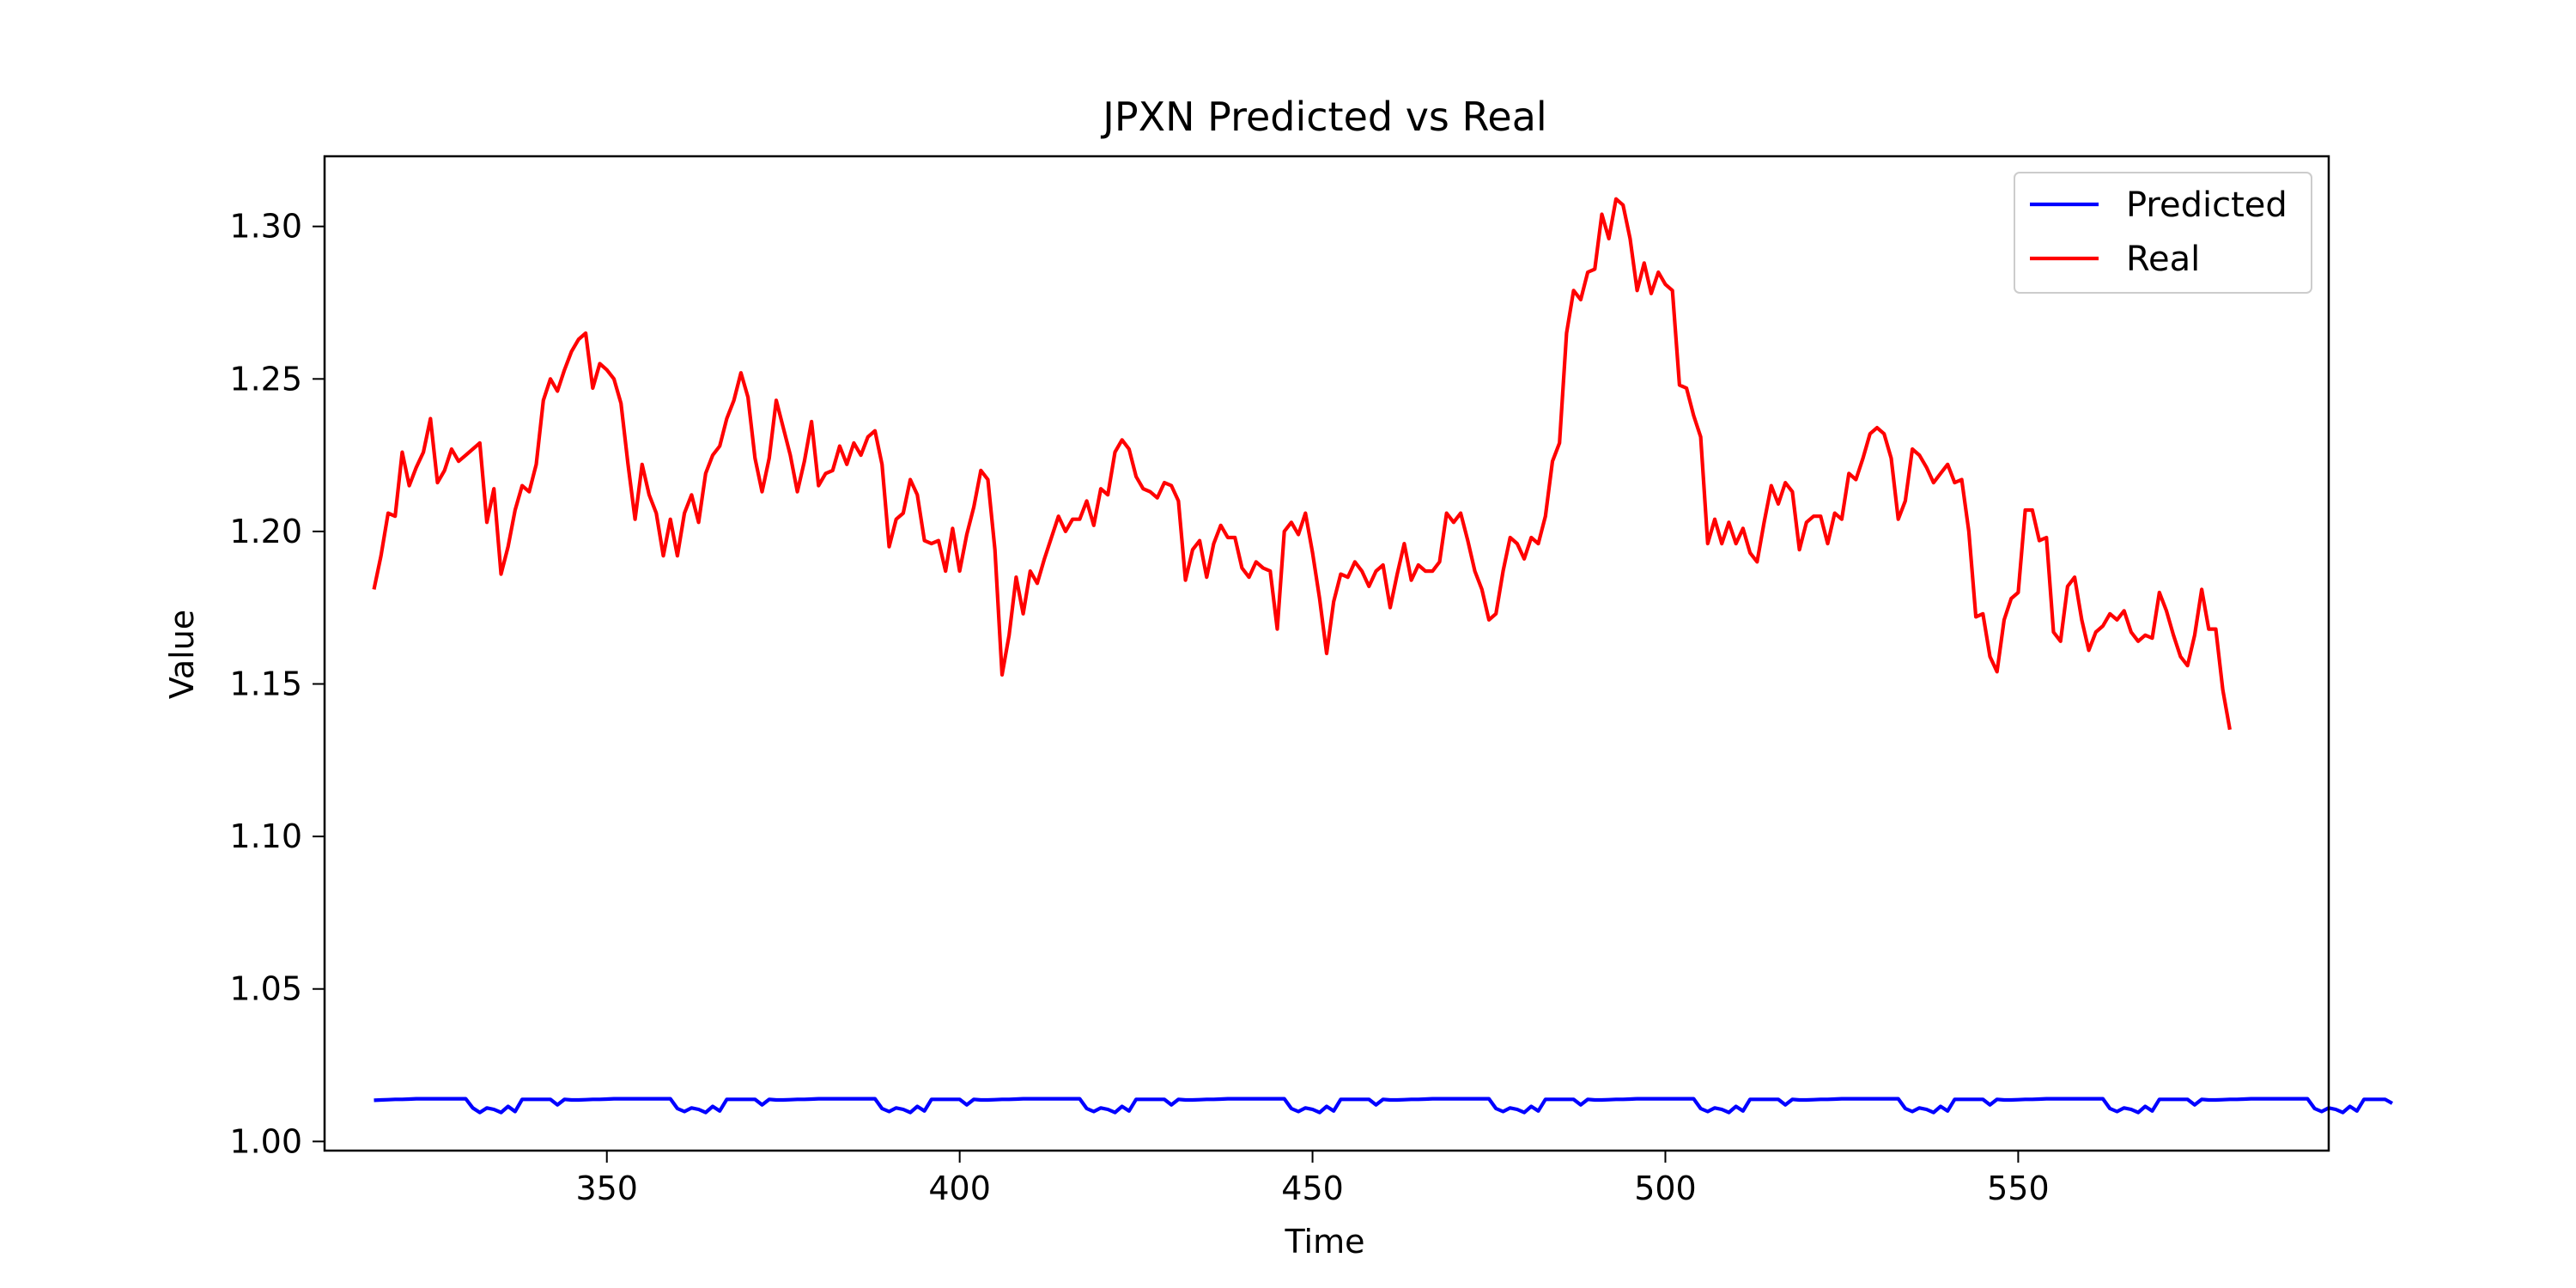 The height and width of the screenshot is (1288, 2576). Describe the element at coordinates (1323, 117) in the screenshot. I see `chart-title: JPXN Predicted vs Real` at that location.